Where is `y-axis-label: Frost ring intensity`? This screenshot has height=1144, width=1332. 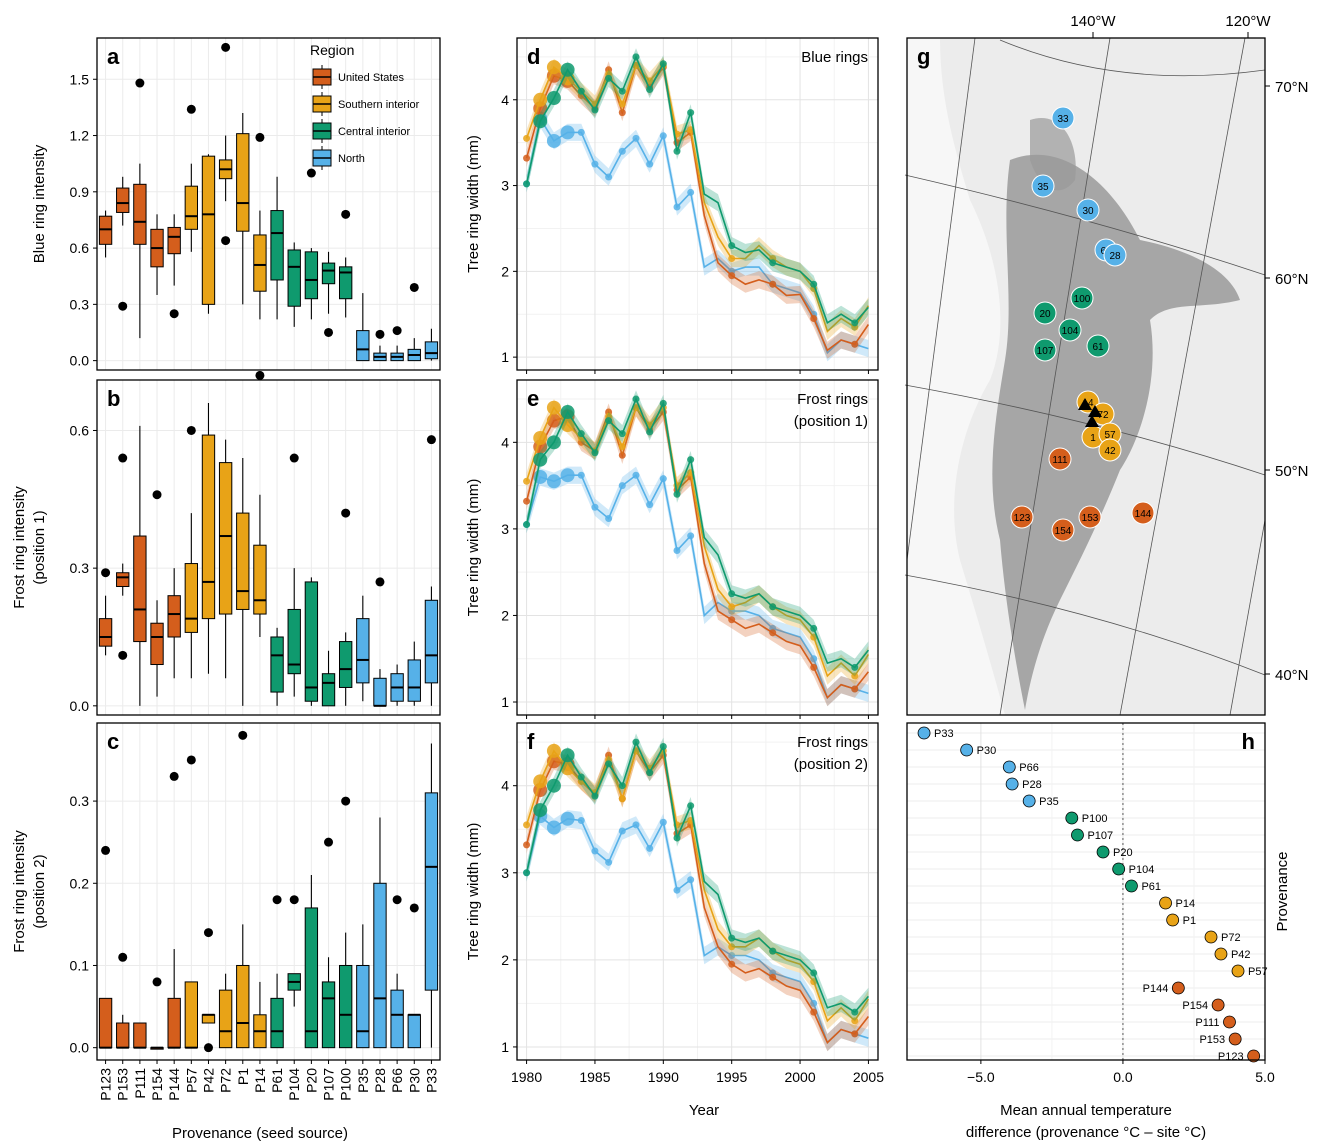
y-axis-label: Frost ring intensity is located at coordinates (19, 547).